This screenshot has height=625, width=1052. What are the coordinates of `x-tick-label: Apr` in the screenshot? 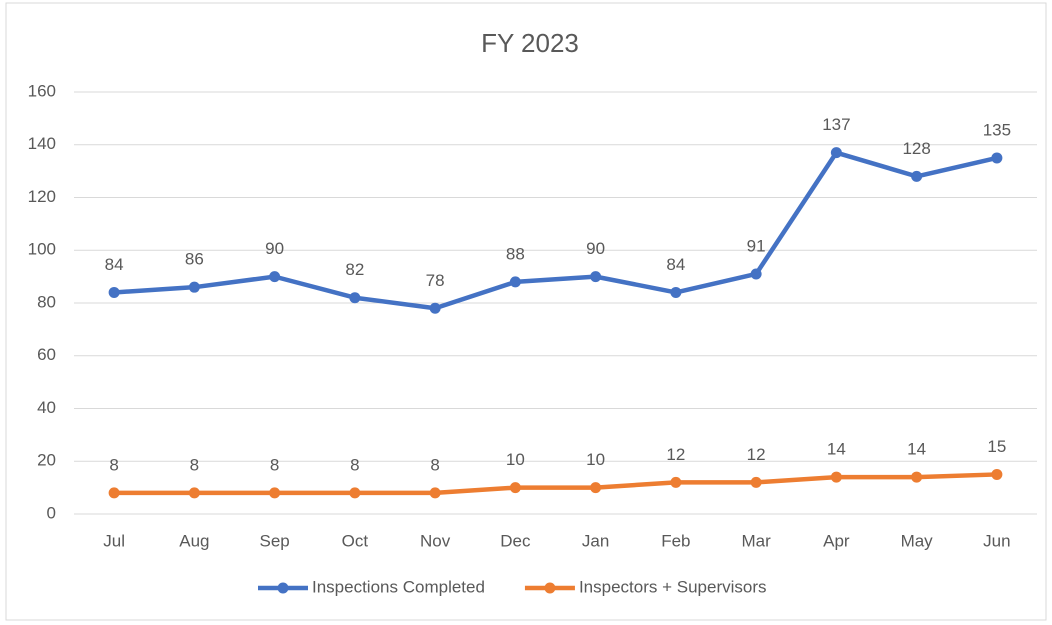 It's located at (836, 540).